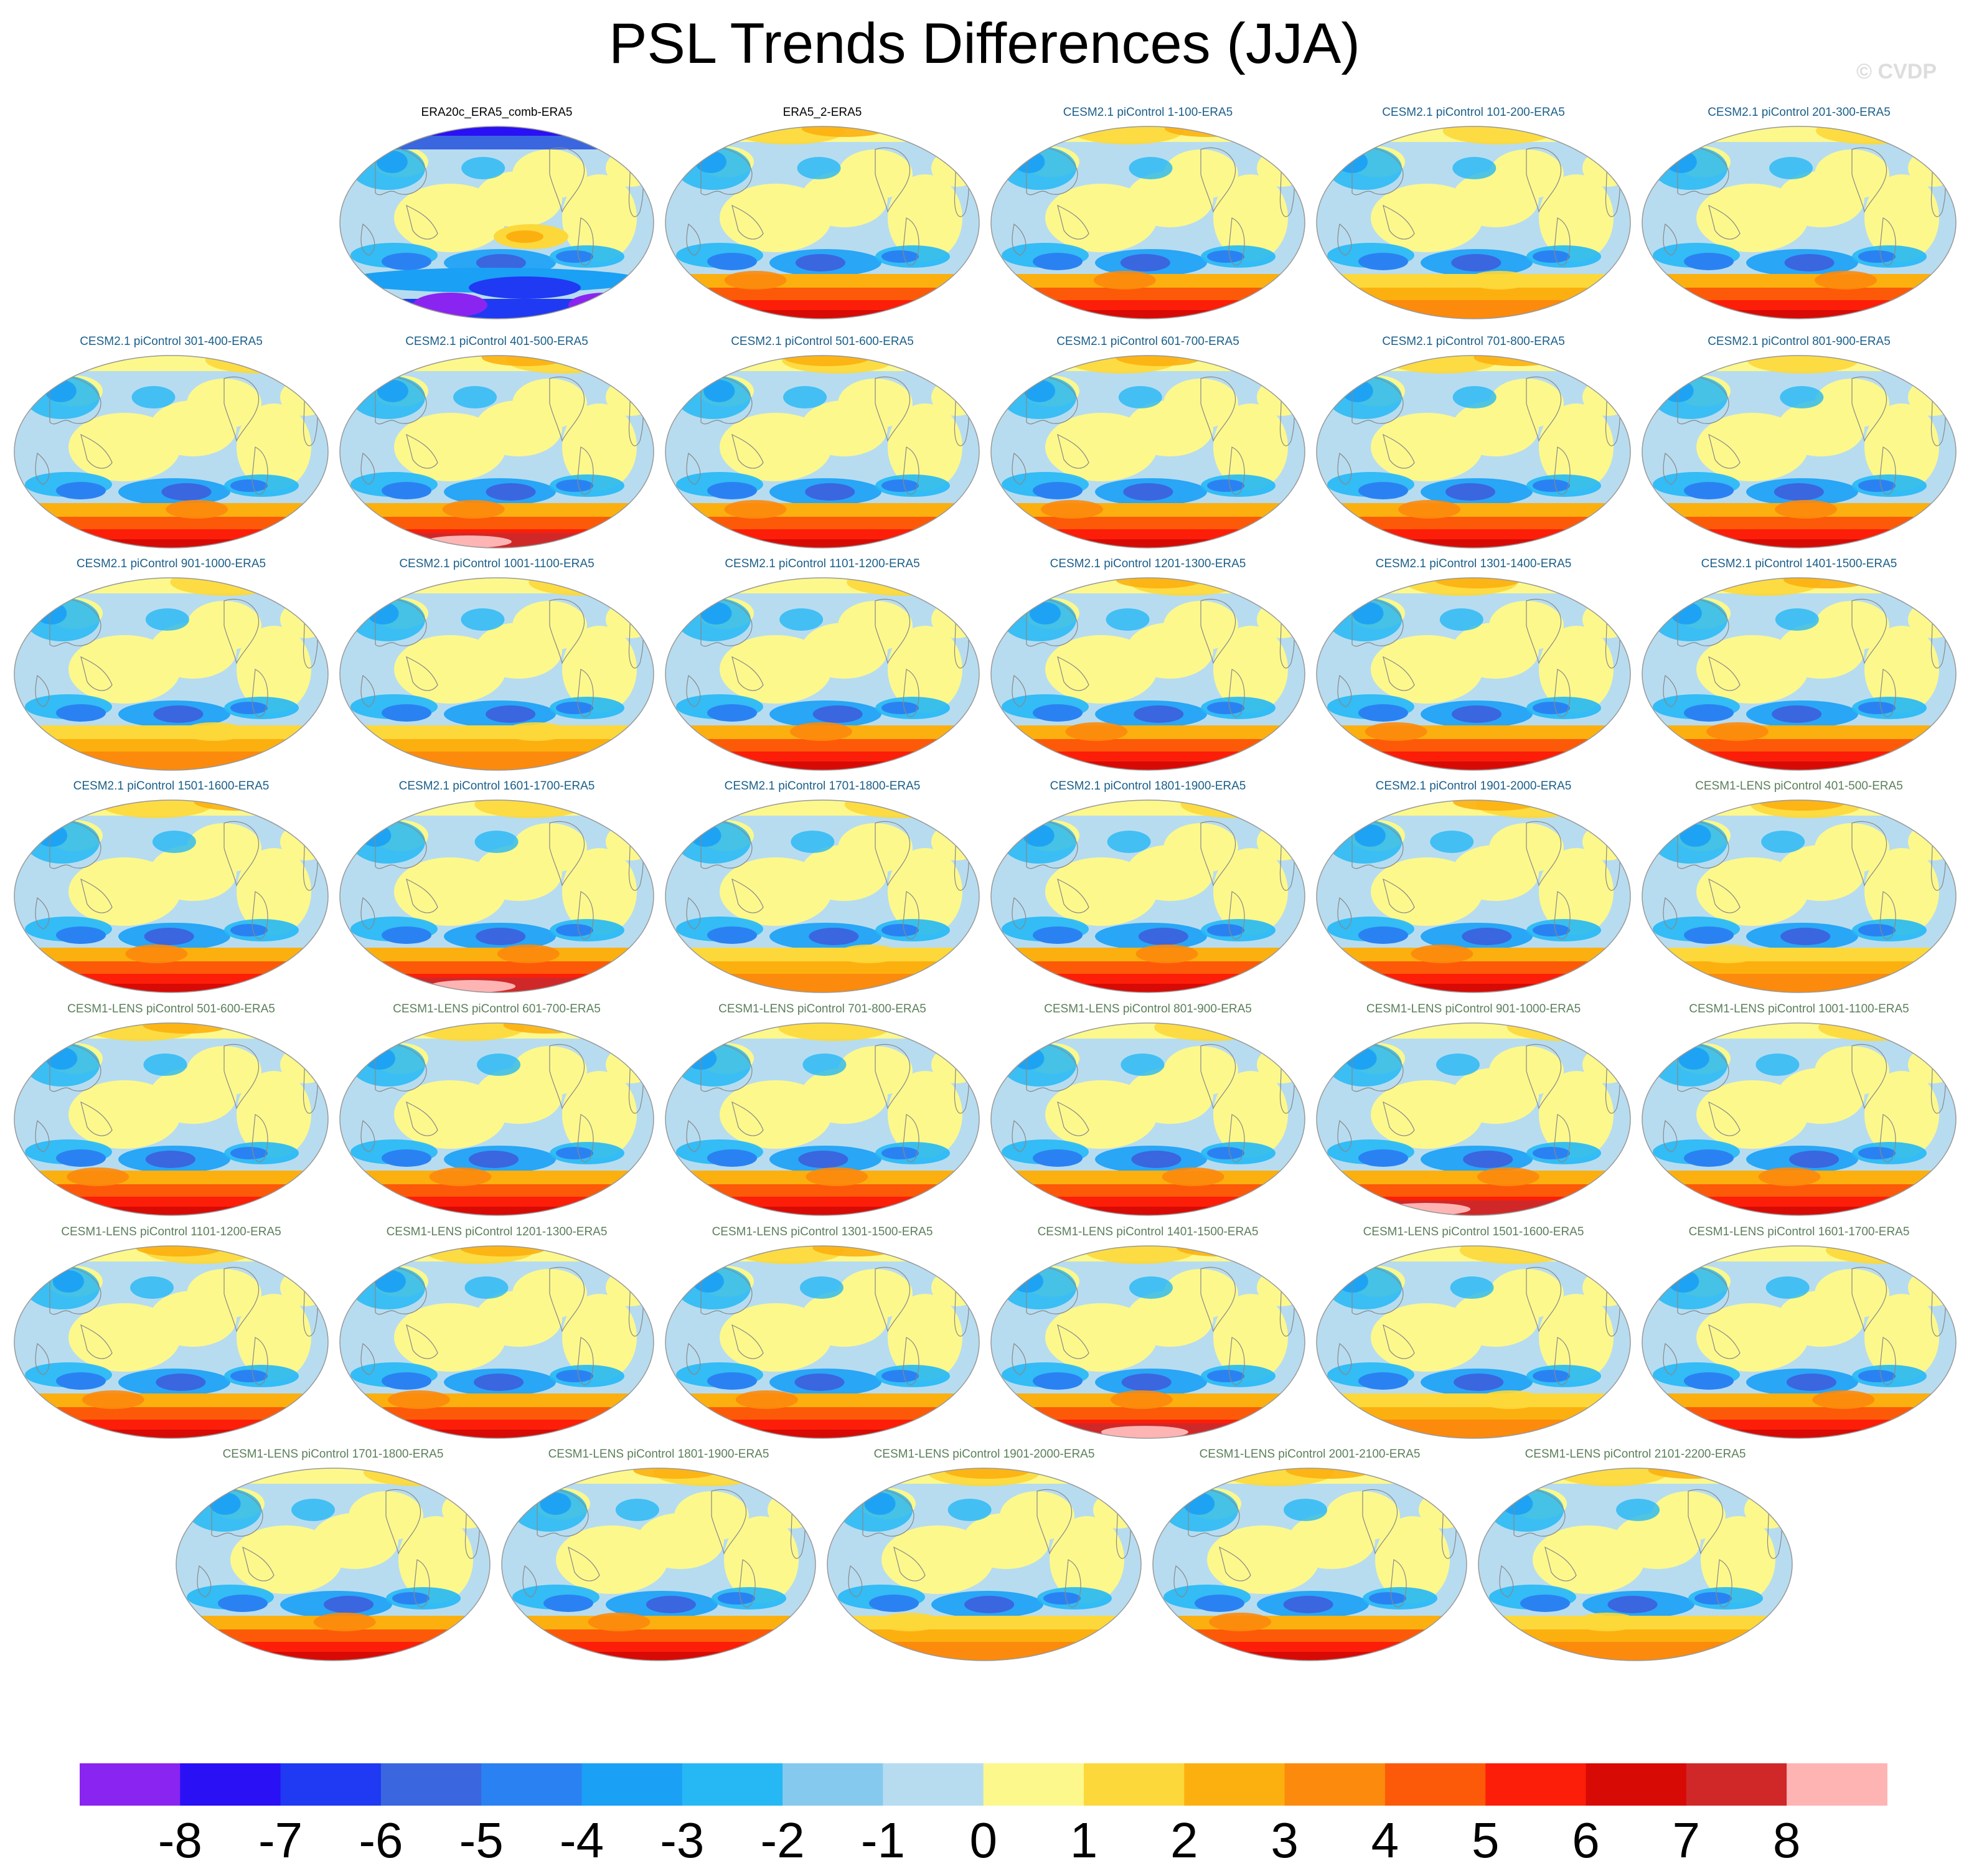 The image size is (1969, 1876). Describe the element at coordinates (1310, 1454) in the screenshot. I see `panel-label: CESM1-LENS piControl 2001-2100-ERA5` at that location.